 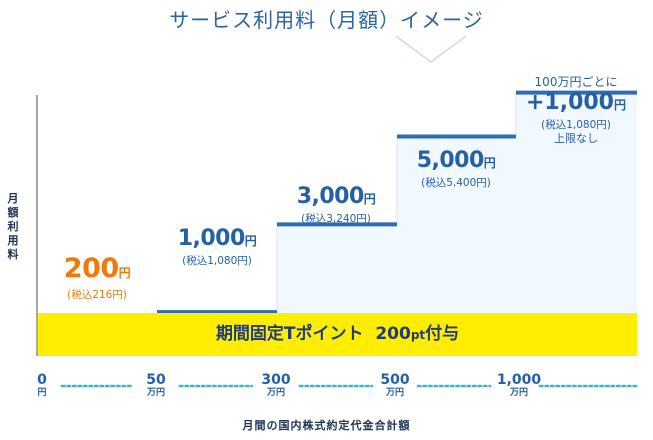 I want to click on chart-title: サービス利用料（月額）イメージ, so click(x=326, y=20).